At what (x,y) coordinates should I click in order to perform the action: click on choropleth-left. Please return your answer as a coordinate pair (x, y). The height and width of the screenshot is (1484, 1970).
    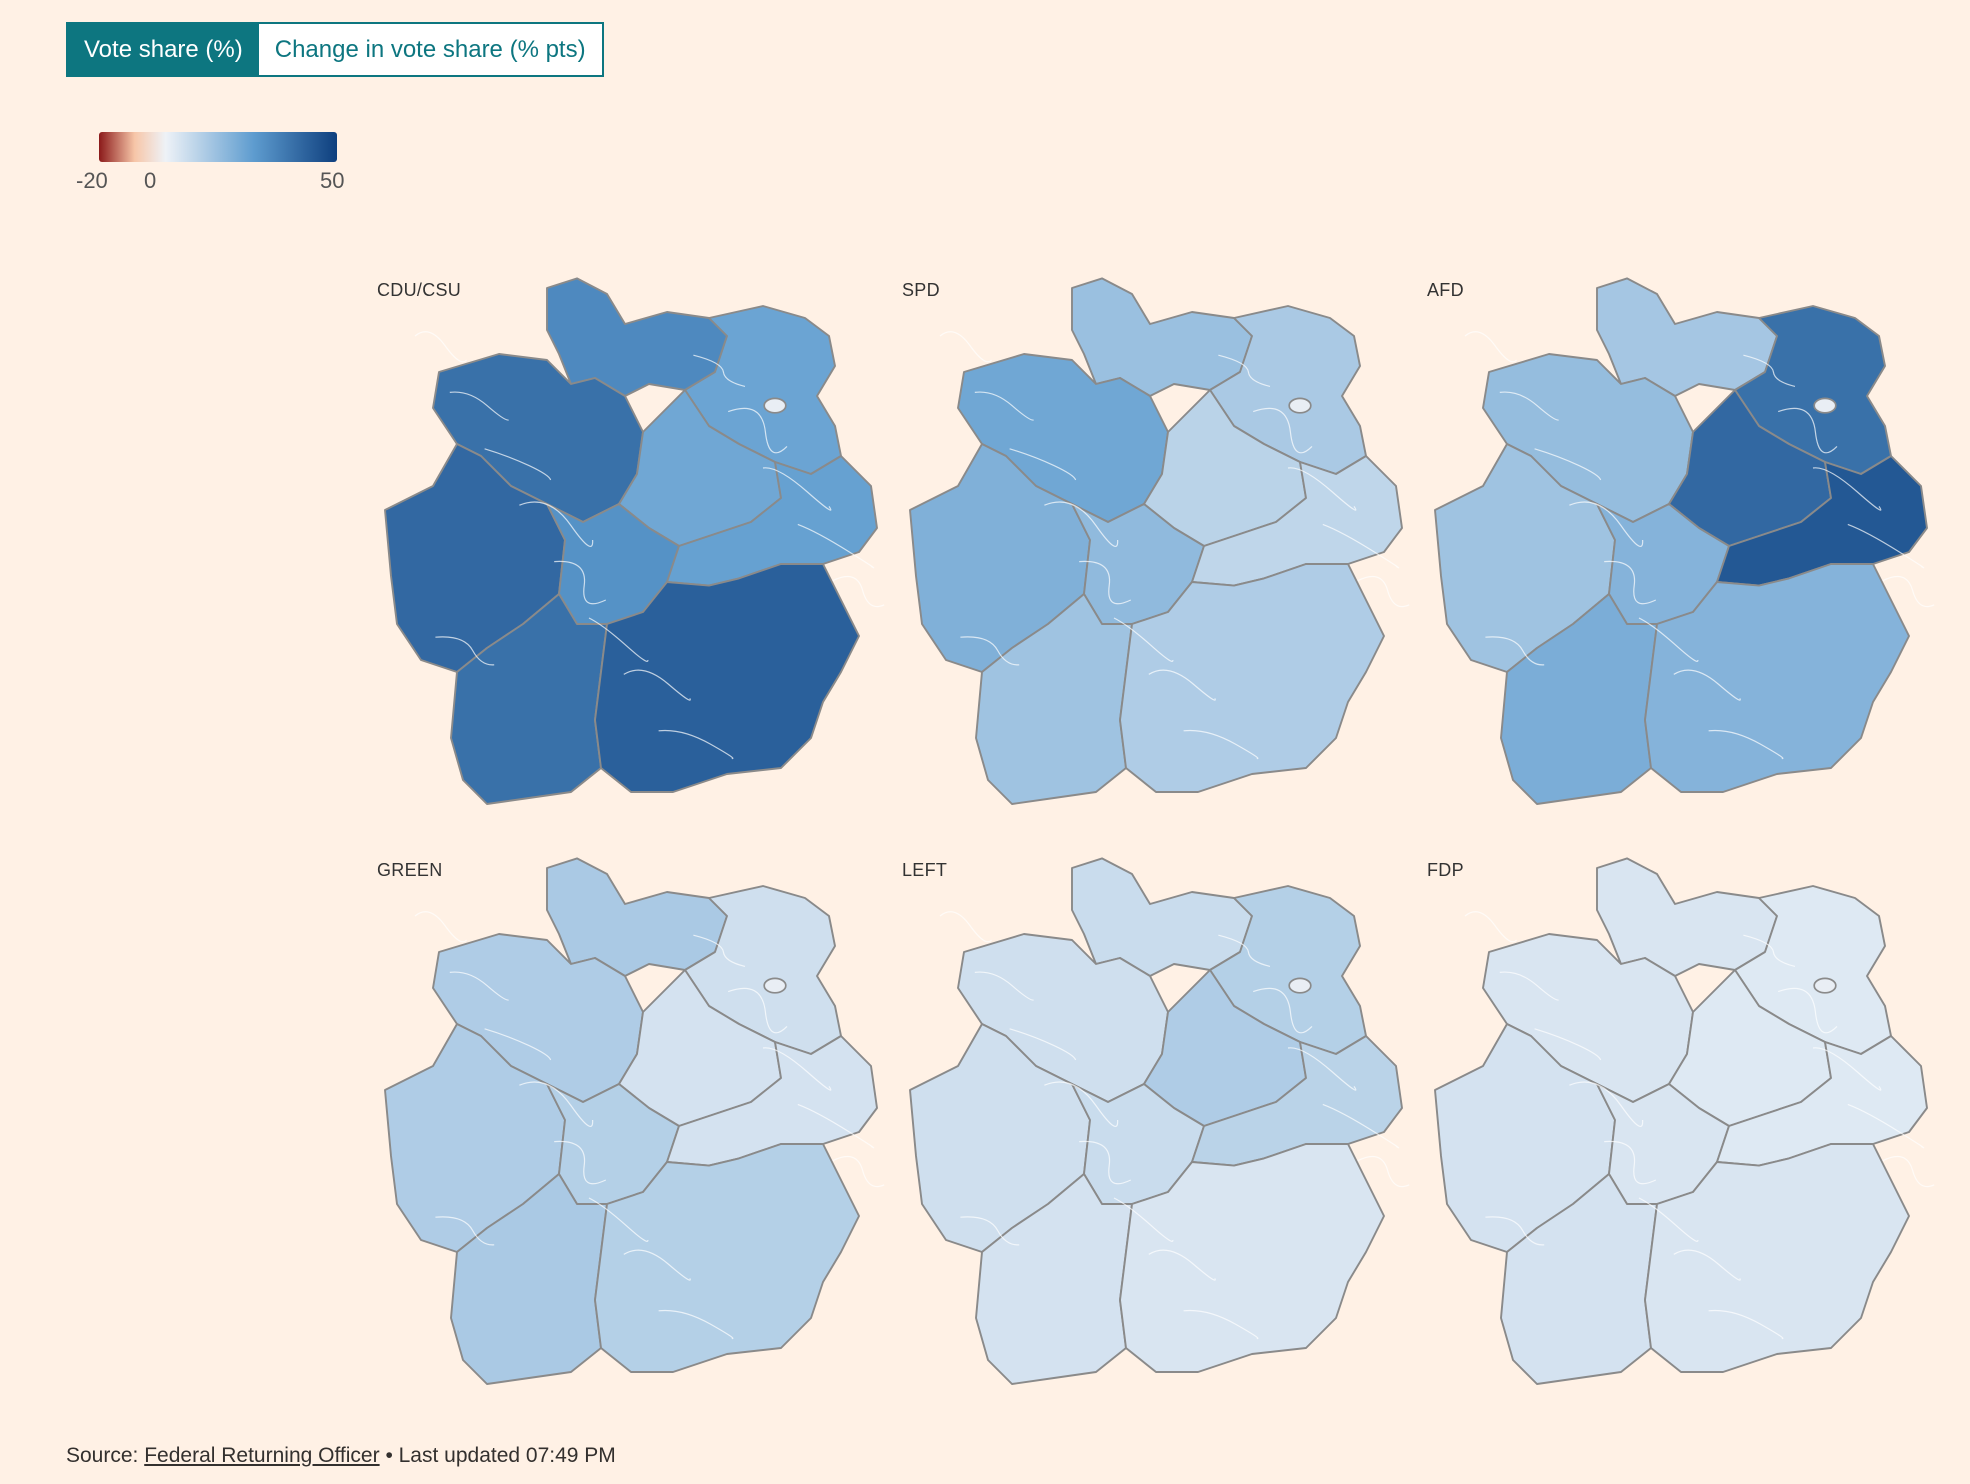
    Looking at the image, I should click on (1159, 1121).